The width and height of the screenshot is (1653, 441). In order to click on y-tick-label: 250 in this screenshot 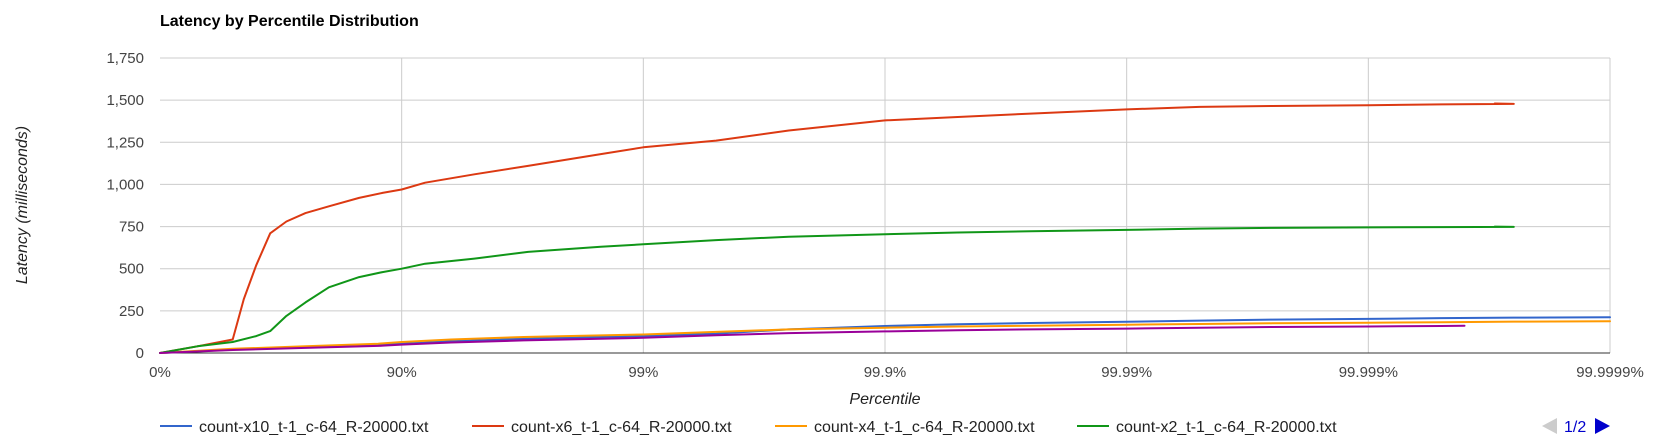, I will do `click(131, 311)`.